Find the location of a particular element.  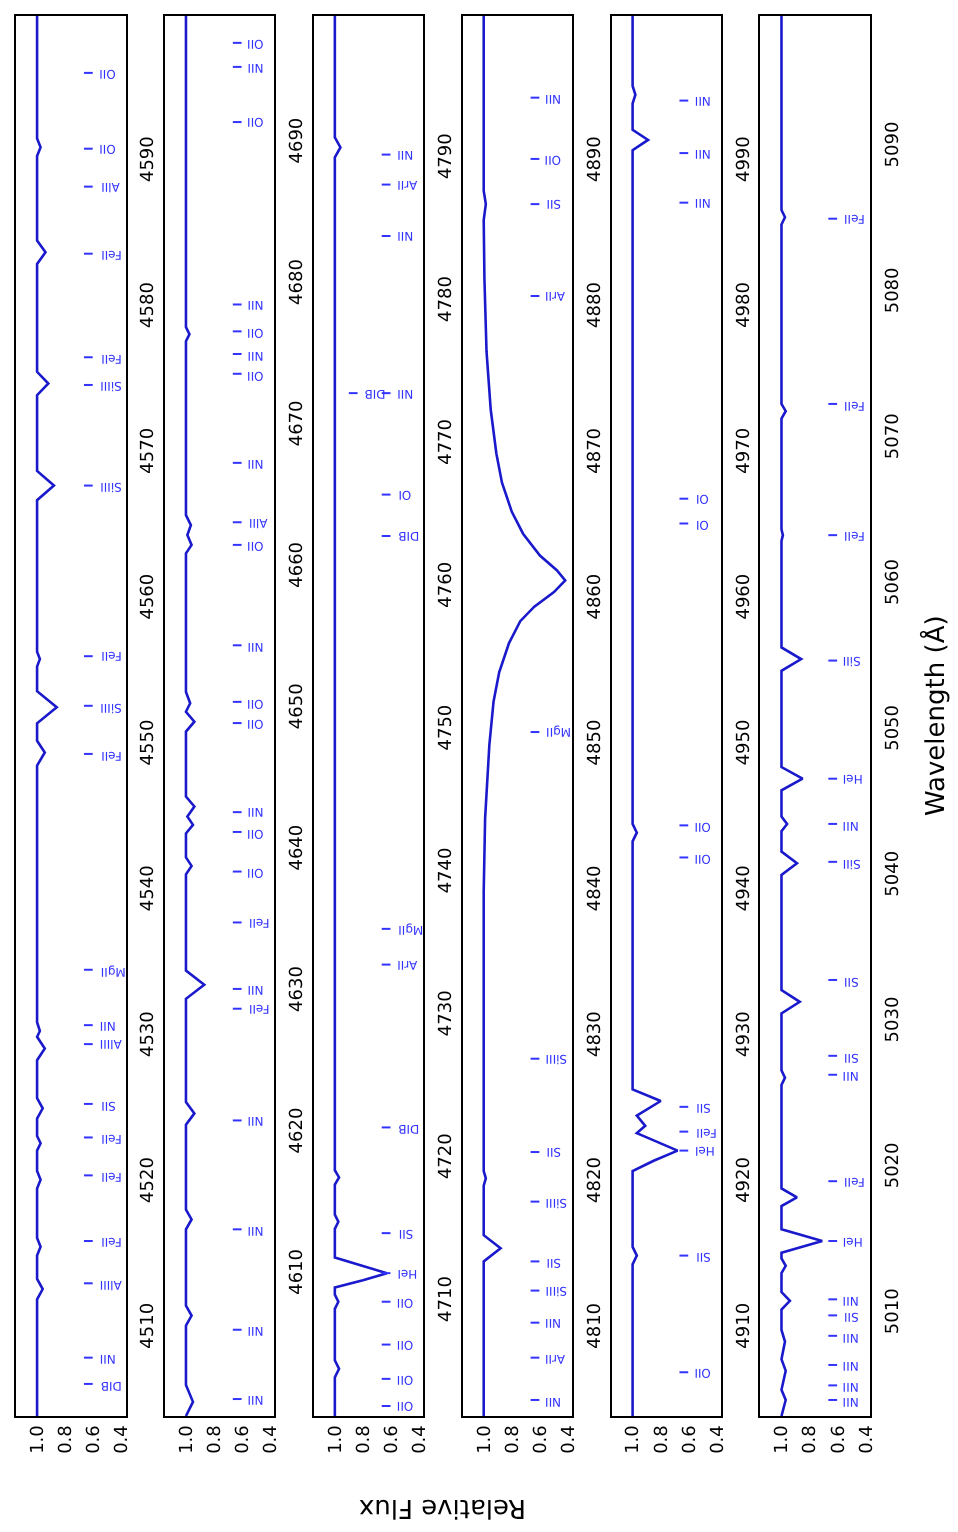

y-tick-label: 4550 is located at coordinates (149, 742).